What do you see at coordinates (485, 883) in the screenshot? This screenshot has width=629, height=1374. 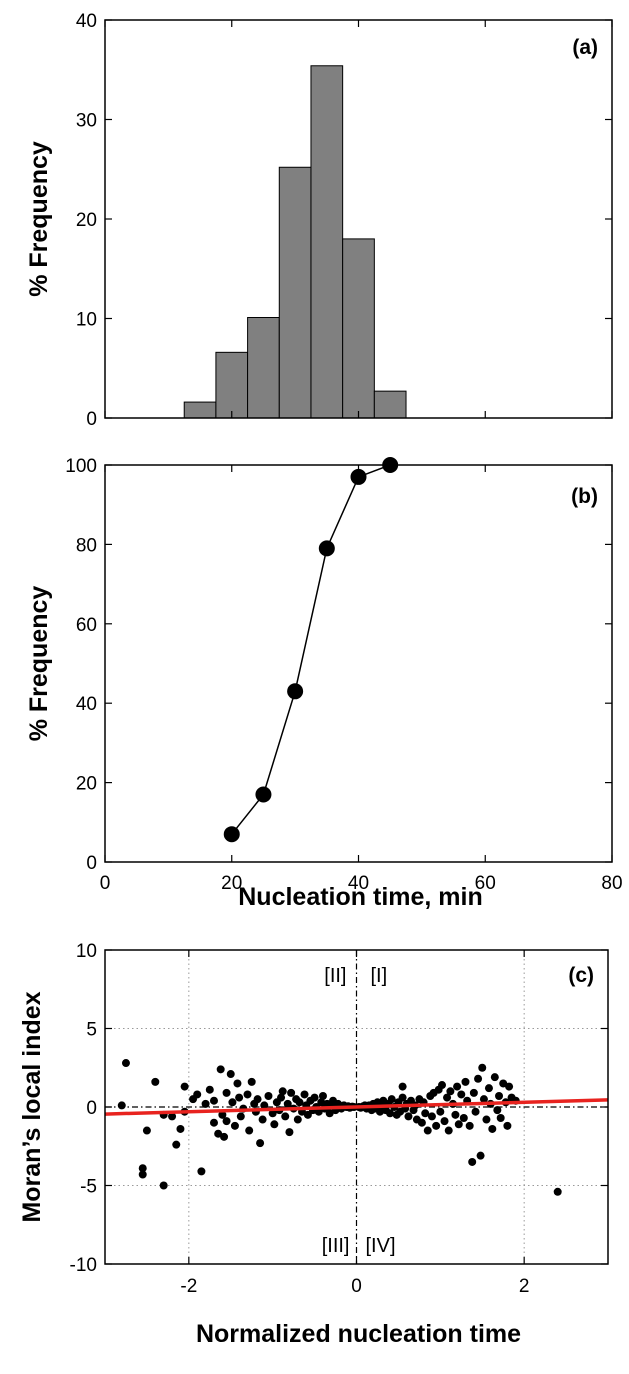 I see `x-tick-label: 60` at bounding box center [485, 883].